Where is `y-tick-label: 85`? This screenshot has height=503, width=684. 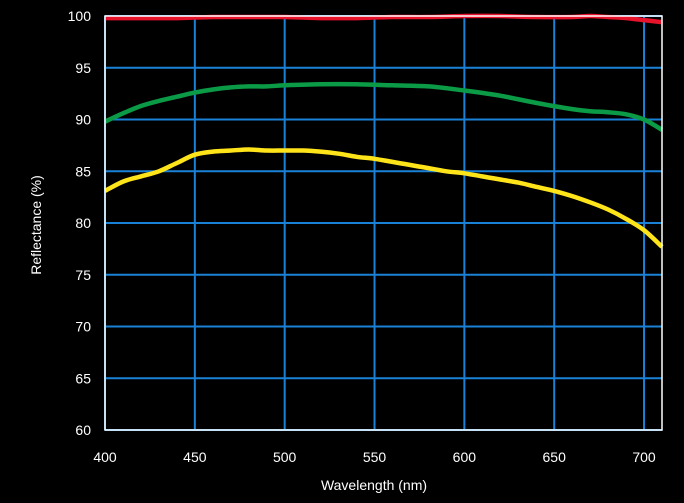 y-tick-label: 85 is located at coordinates (83, 171).